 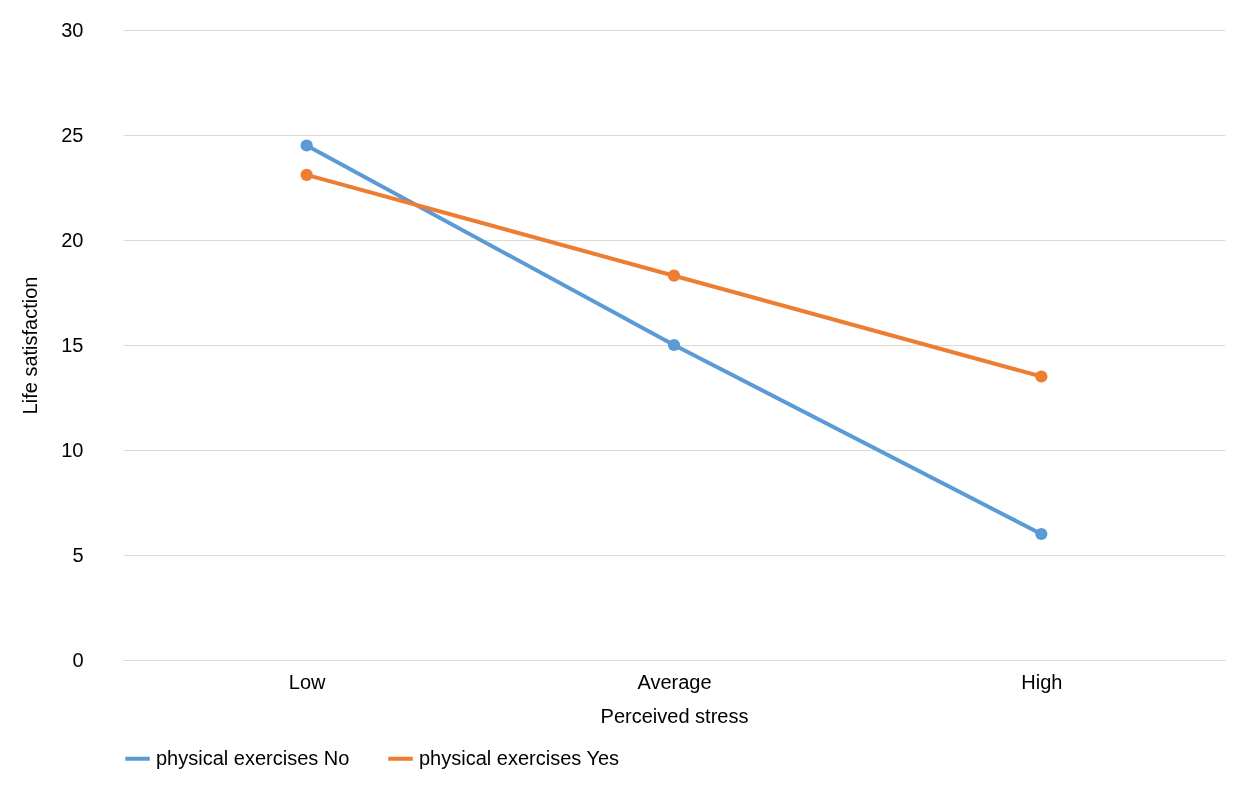 I want to click on y-tick-label: 0, so click(x=78, y=659).